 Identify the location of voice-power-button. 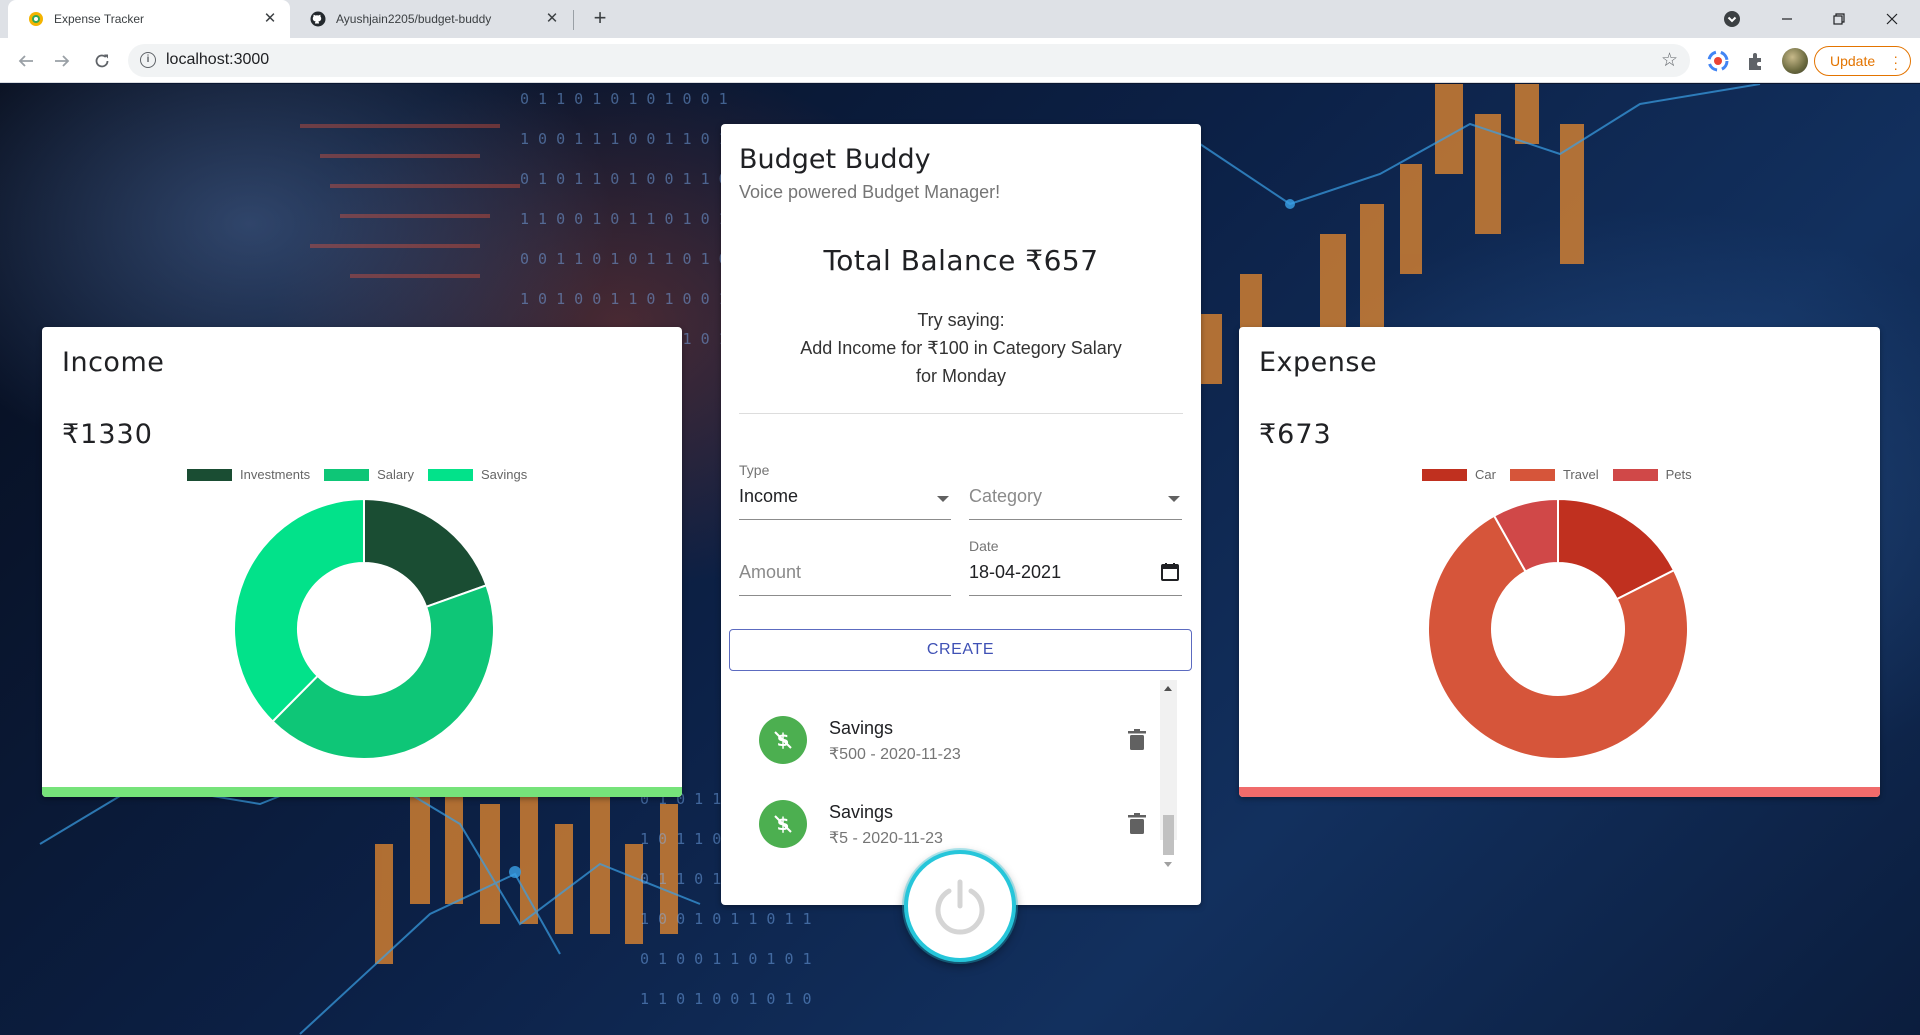
(960, 906).